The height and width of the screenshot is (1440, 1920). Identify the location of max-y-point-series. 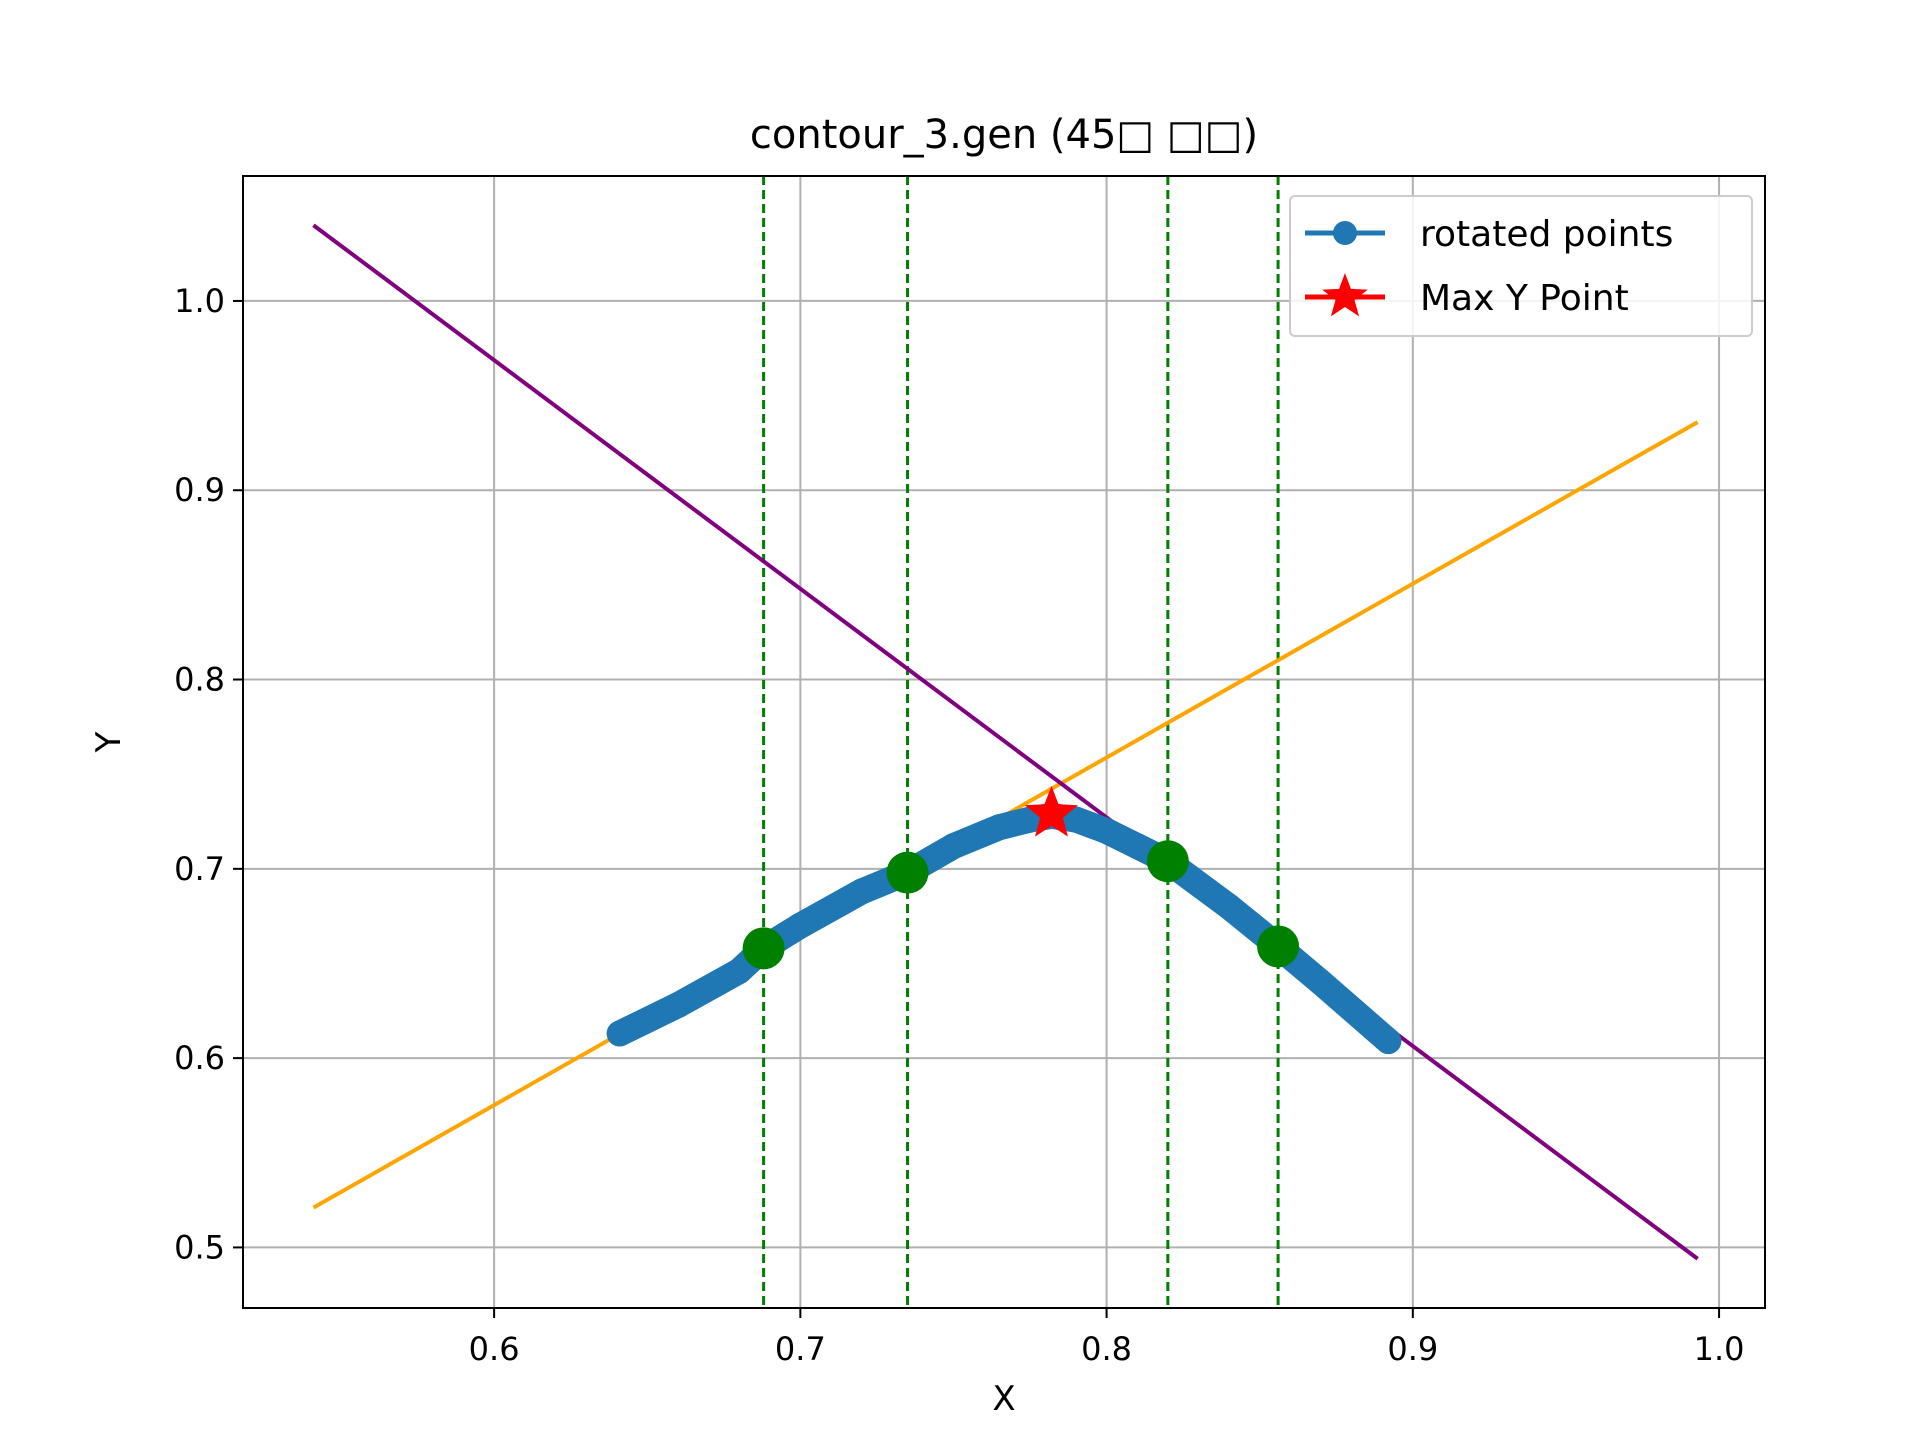
(1051, 811).